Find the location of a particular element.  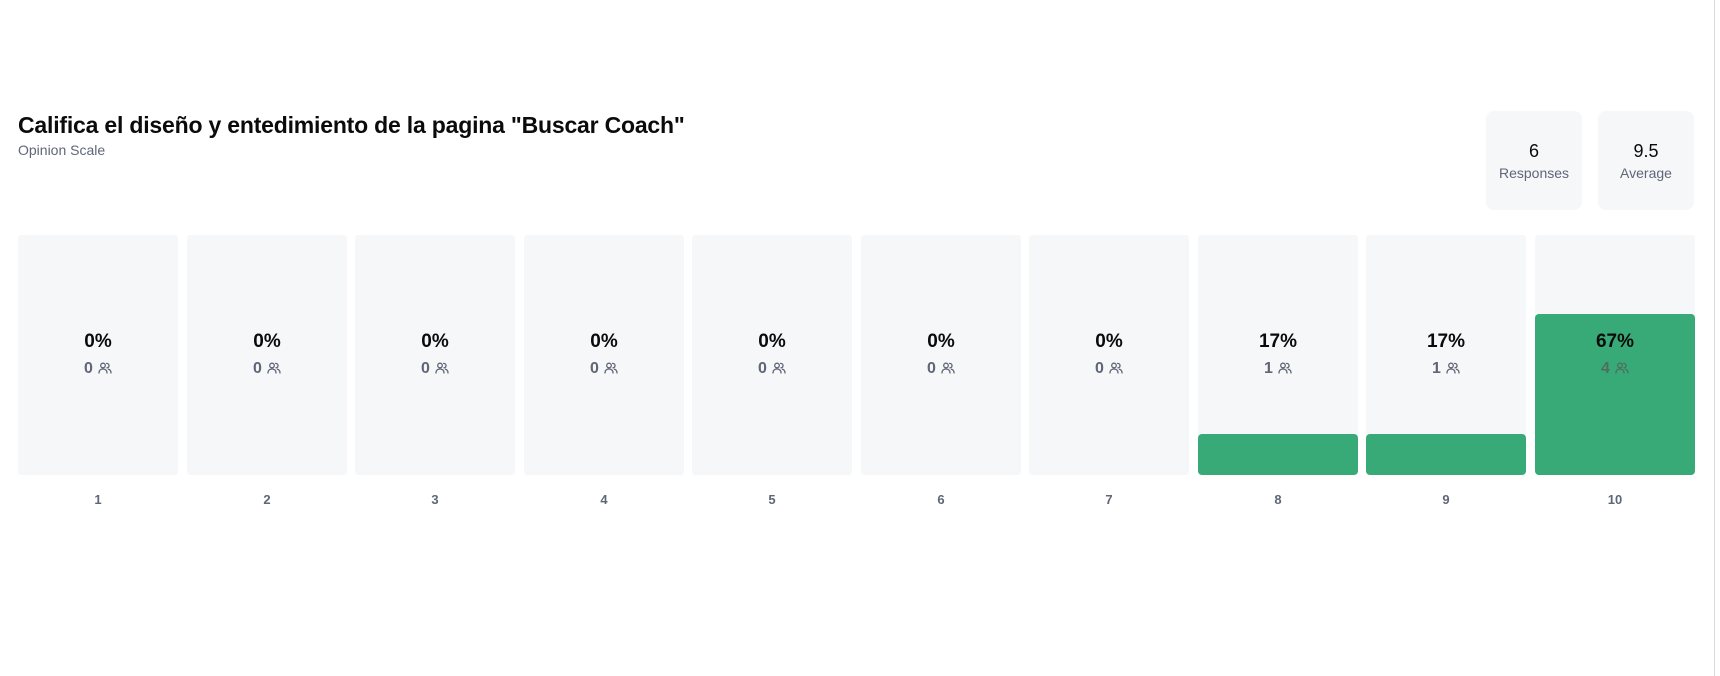

question-type: Opinion Scale is located at coordinates (351, 150).